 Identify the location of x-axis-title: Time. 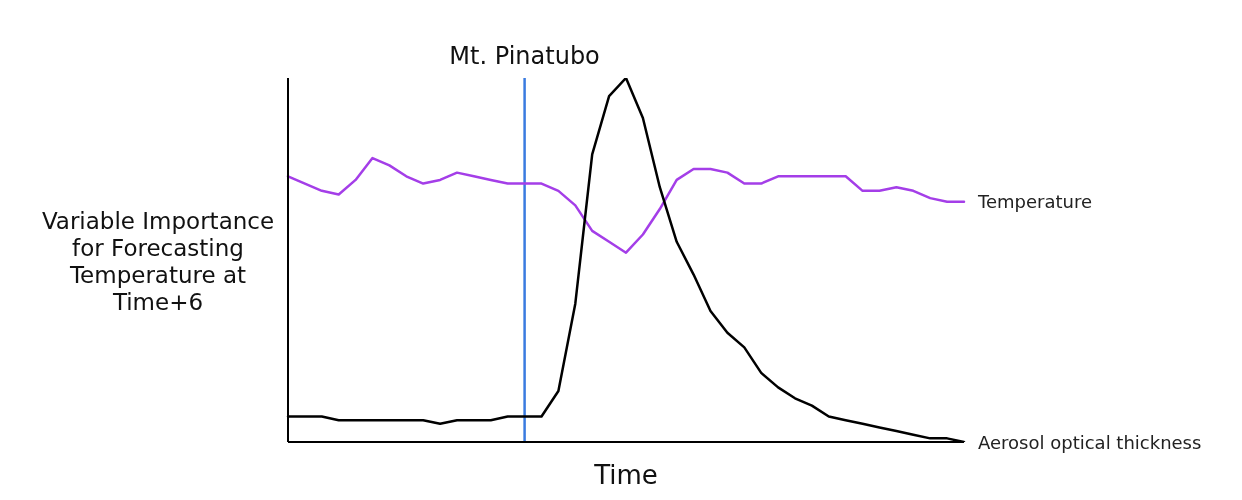
(625, 475).